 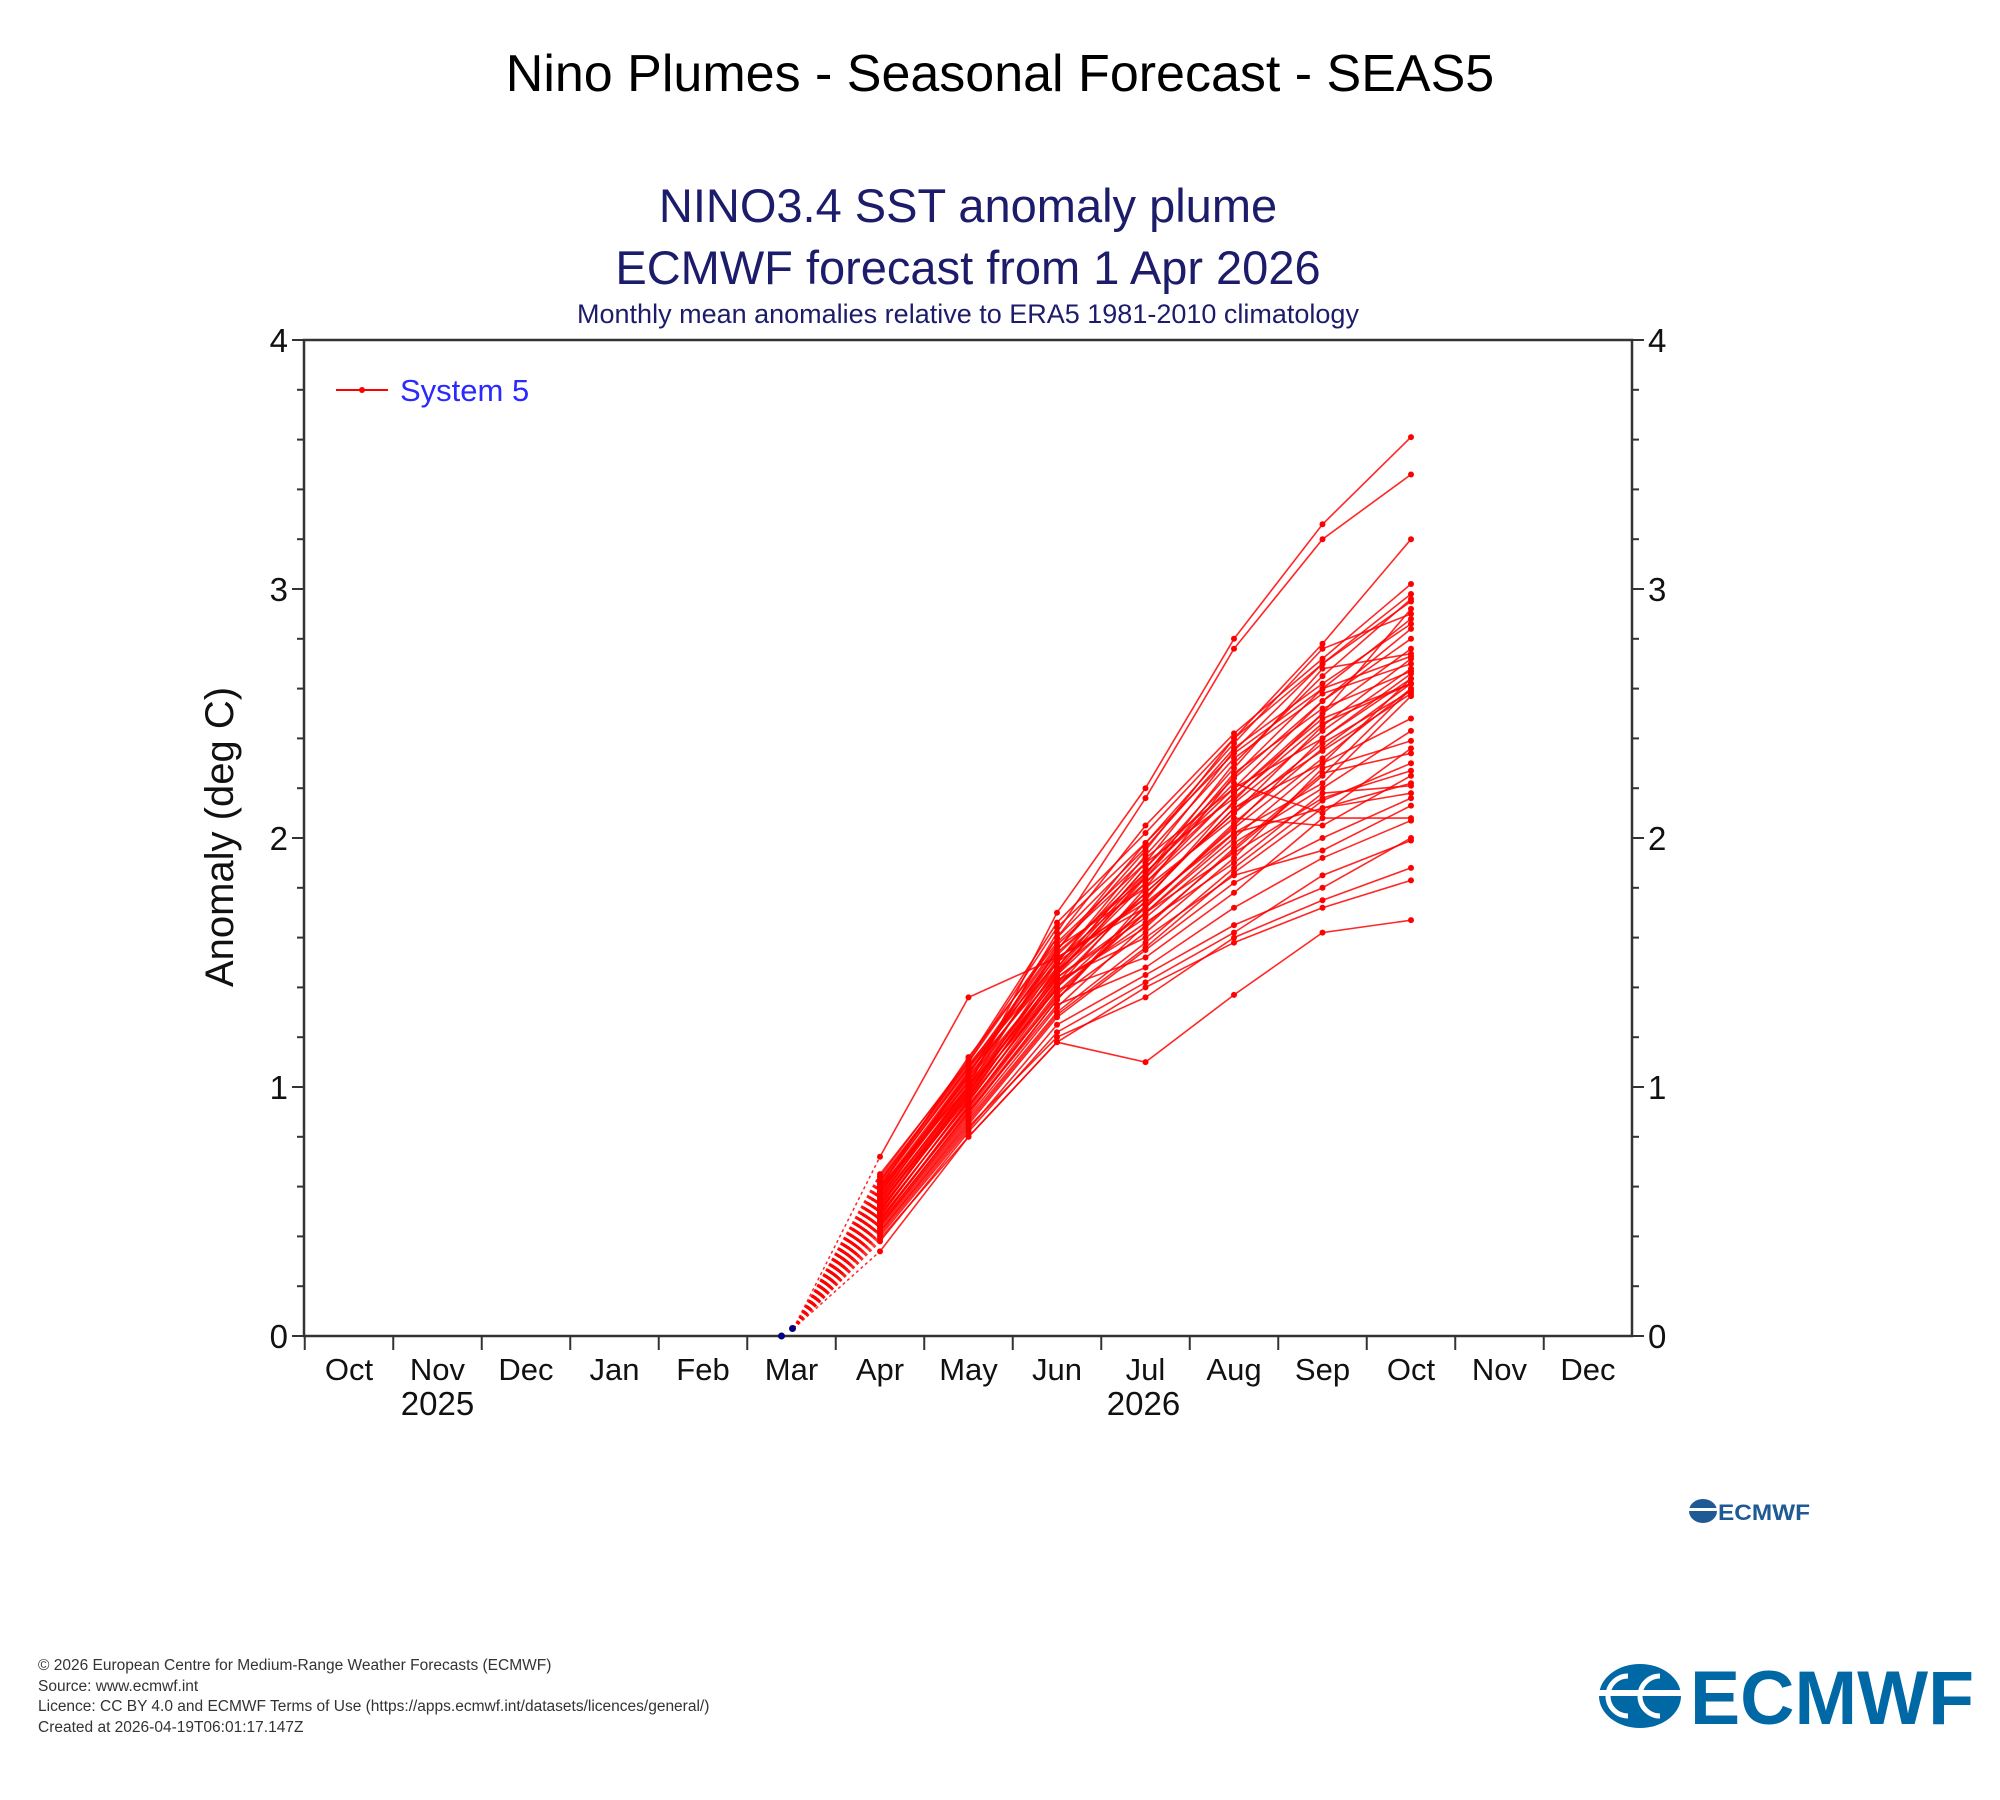 What do you see at coordinates (171, 1727) in the screenshot?
I see `created-line: Created at 2026-04-19T06:01:17.147Z` at bounding box center [171, 1727].